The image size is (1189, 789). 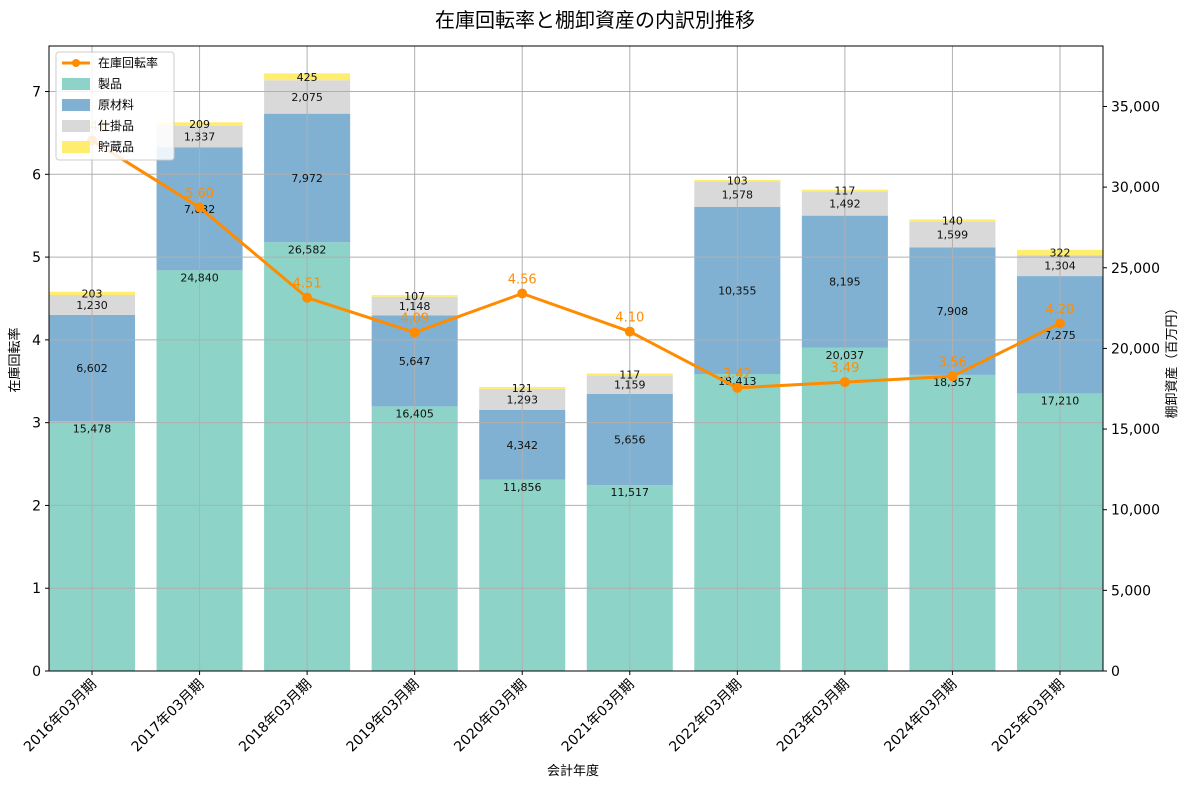 I want to click on segment-label-0-0: 15,478, so click(x=92, y=428).